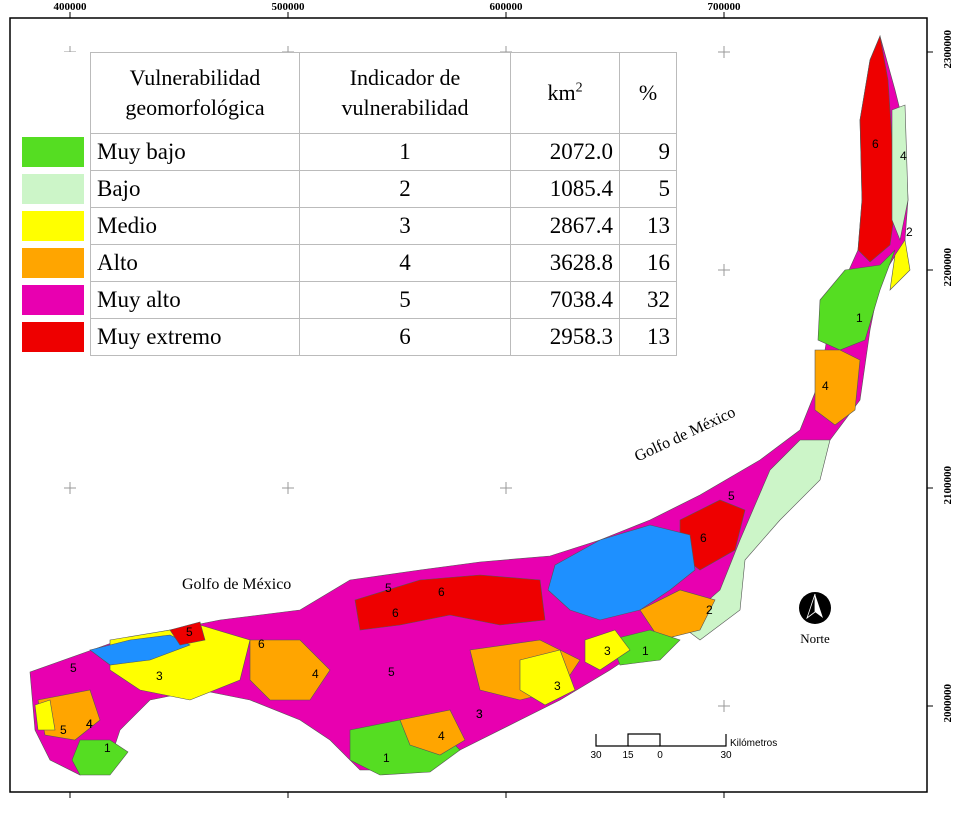 The height and width of the screenshot is (814, 958). What do you see at coordinates (948, 49) in the screenshot?
I see `y-tick-label: 2300000` at bounding box center [948, 49].